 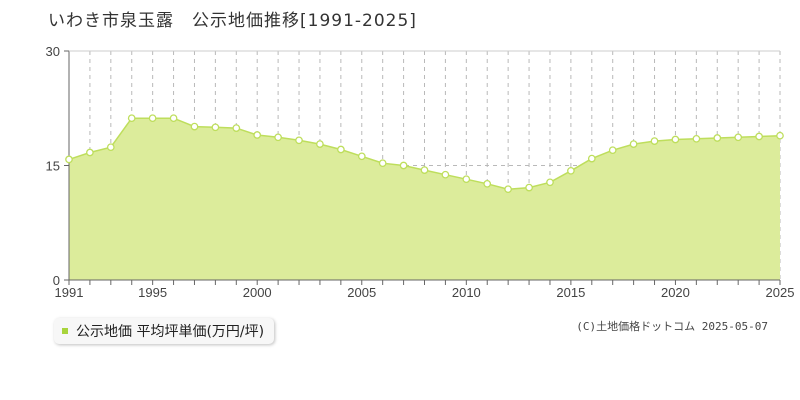 I want to click on chart-title: いわき市泉玉露 公示地価推移[1991-2025], so click(x=232, y=21).